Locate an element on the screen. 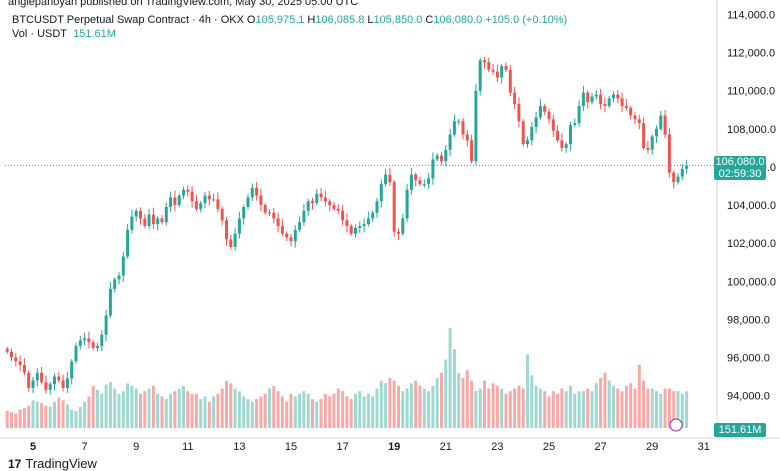 This screenshot has height=471, width=780. symbol-name: BTCUSDT Perpetual Swap Contract is located at coordinates (101, 20).